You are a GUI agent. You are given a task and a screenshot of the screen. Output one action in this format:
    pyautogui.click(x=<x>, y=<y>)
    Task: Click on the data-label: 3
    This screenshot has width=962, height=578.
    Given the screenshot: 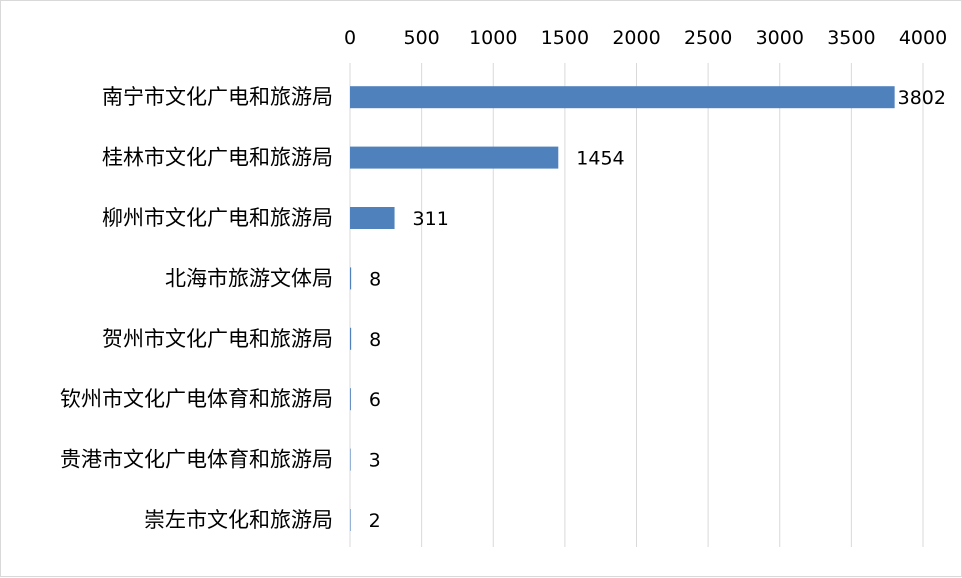 What is the action you would take?
    pyautogui.click(x=375, y=461)
    